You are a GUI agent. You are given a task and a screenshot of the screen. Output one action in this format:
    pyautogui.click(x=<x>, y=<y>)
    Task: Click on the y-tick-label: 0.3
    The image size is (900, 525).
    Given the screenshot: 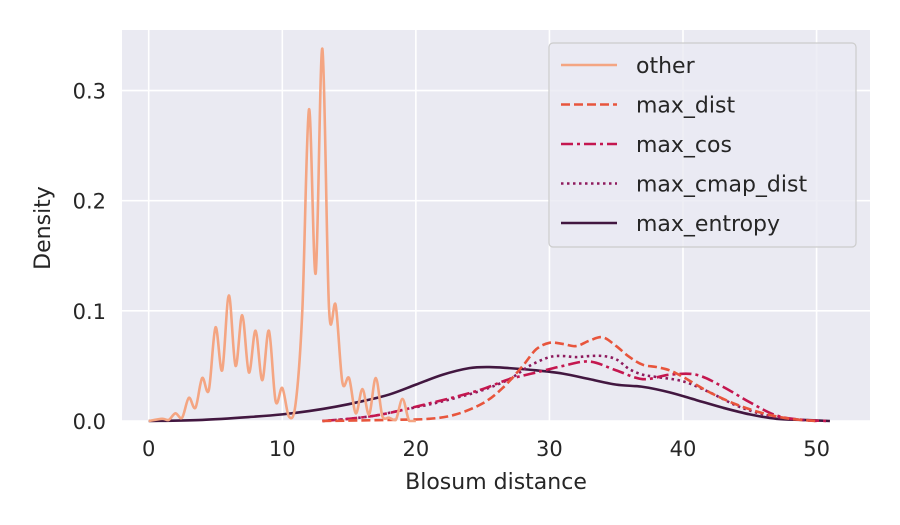 What is the action you would take?
    pyautogui.click(x=89, y=92)
    